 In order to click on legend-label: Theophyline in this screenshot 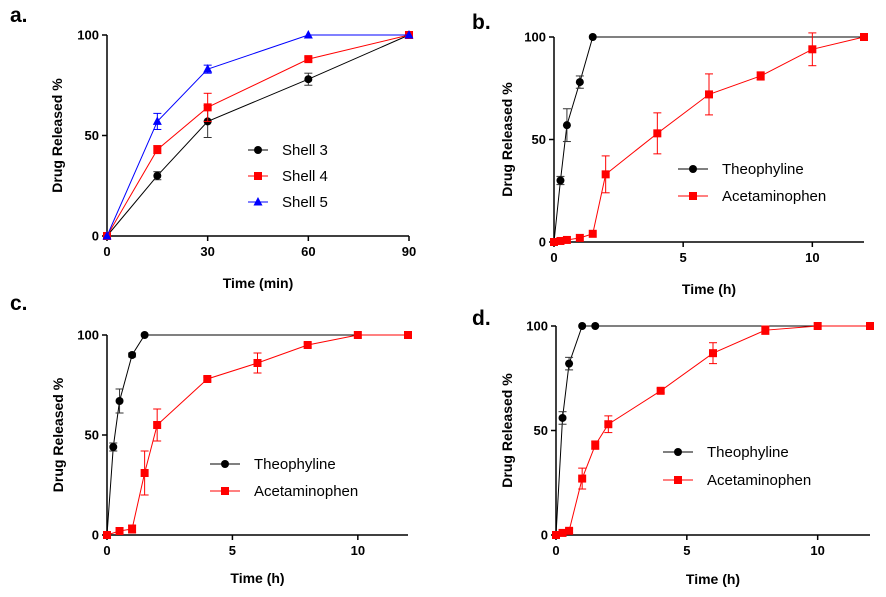, I will do `click(295, 464)`.